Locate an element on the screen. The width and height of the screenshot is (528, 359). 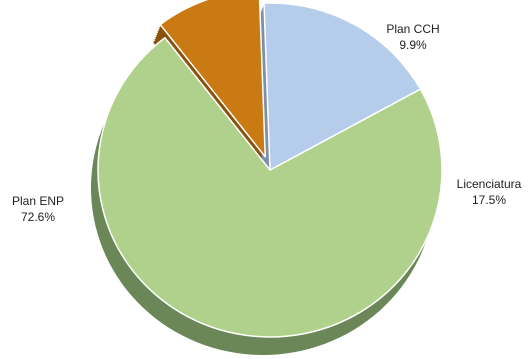
slice-percent-licenciatura: 17.5% is located at coordinates (489, 200).